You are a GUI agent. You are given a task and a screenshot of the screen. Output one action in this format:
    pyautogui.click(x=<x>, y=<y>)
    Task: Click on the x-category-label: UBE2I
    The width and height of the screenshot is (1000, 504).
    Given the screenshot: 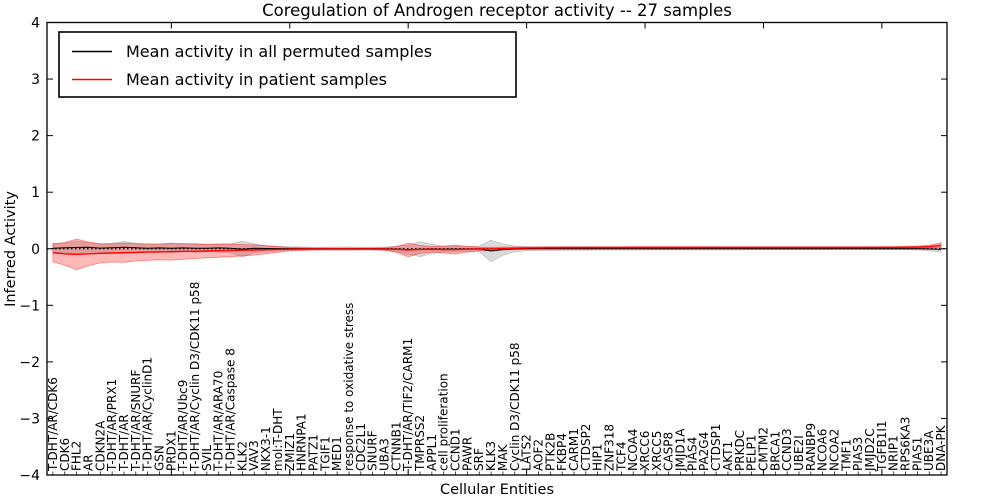 What is the action you would take?
    pyautogui.click(x=799, y=453)
    